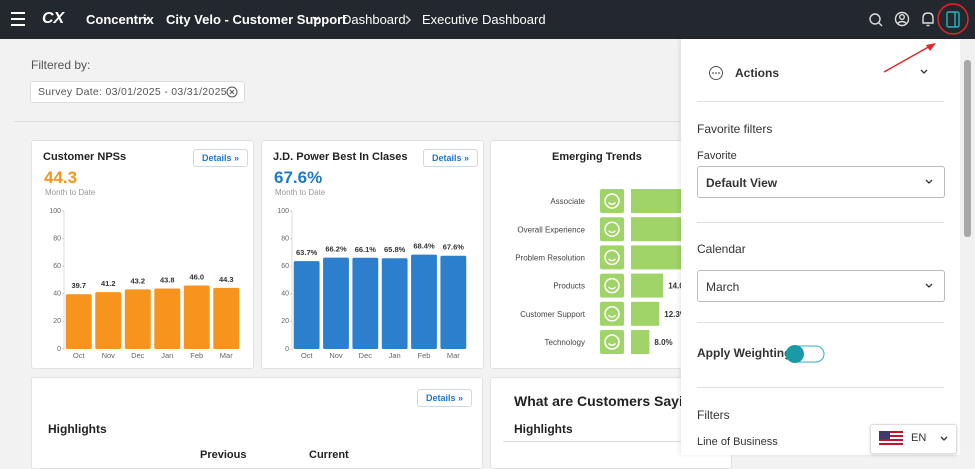 The image size is (975, 469). Describe the element at coordinates (876, 20) in the screenshot. I see `search-icon` at that location.